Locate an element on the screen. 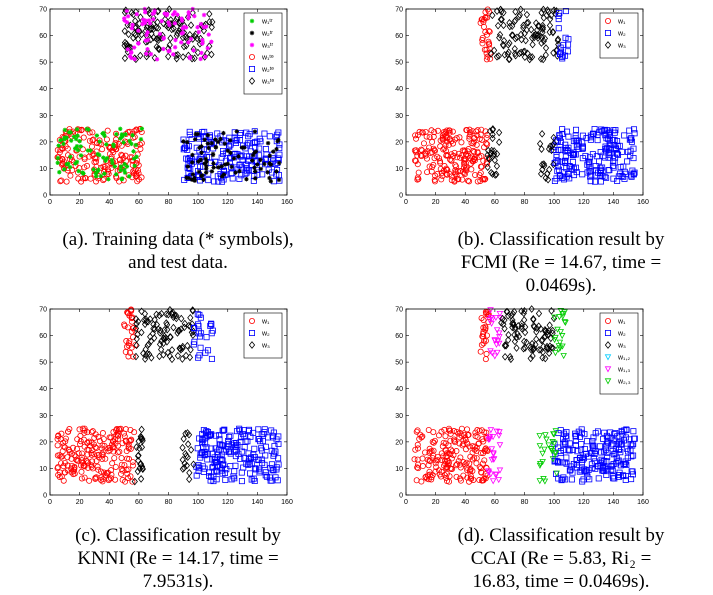 The image size is (713, 595). legend-marker is located at coordinates (252, 345).